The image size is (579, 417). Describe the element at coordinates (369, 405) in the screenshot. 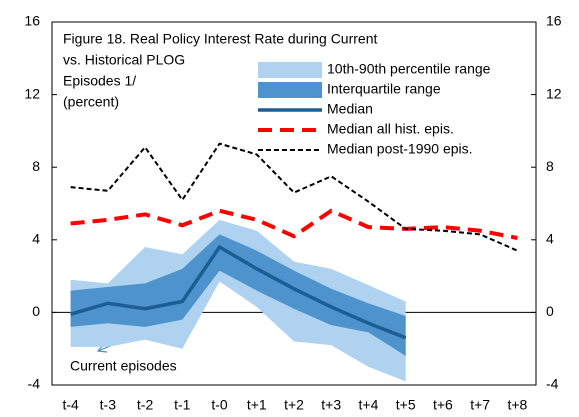

I see `x-tick-label: t+4` at that location.